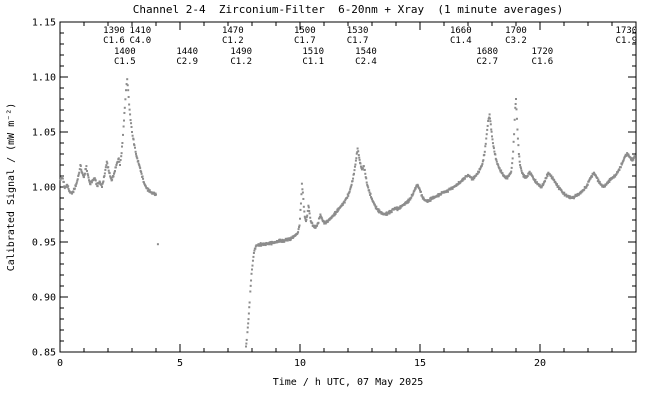 This screenshot has height=400, width=650. What do you see at coordinates (366, 62) in the screenshot?
I see `flare-goes-class: C2.4` at bounding box center [366, 62].